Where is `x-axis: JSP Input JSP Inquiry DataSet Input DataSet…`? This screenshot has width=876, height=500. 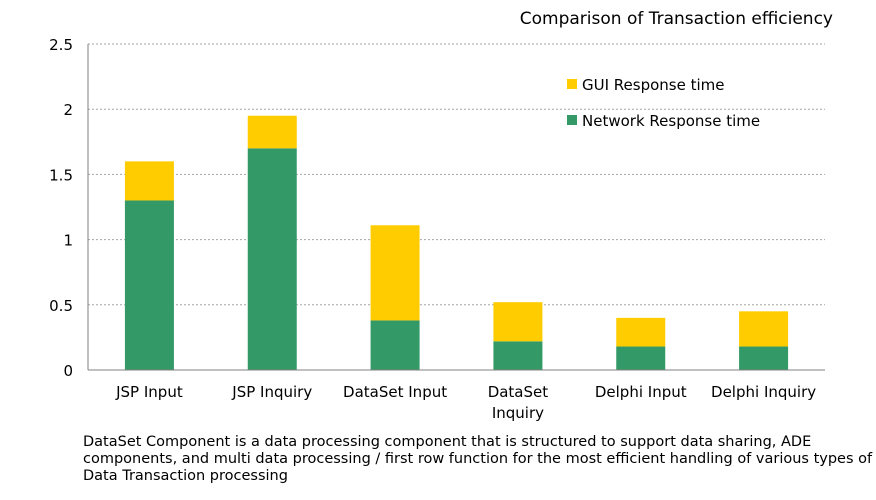
x-axis: JSP Input JSP Inquiry DataSet Input DataSet… is located at coordinates (456, 395).